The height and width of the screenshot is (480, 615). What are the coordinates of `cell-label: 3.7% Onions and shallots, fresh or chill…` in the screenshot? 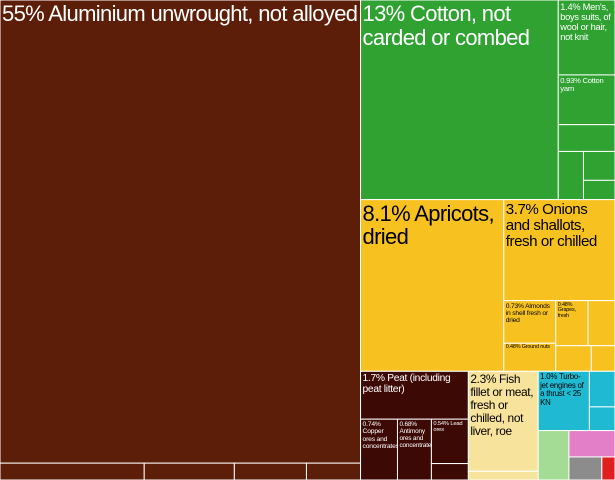 It's located at (551, 225).